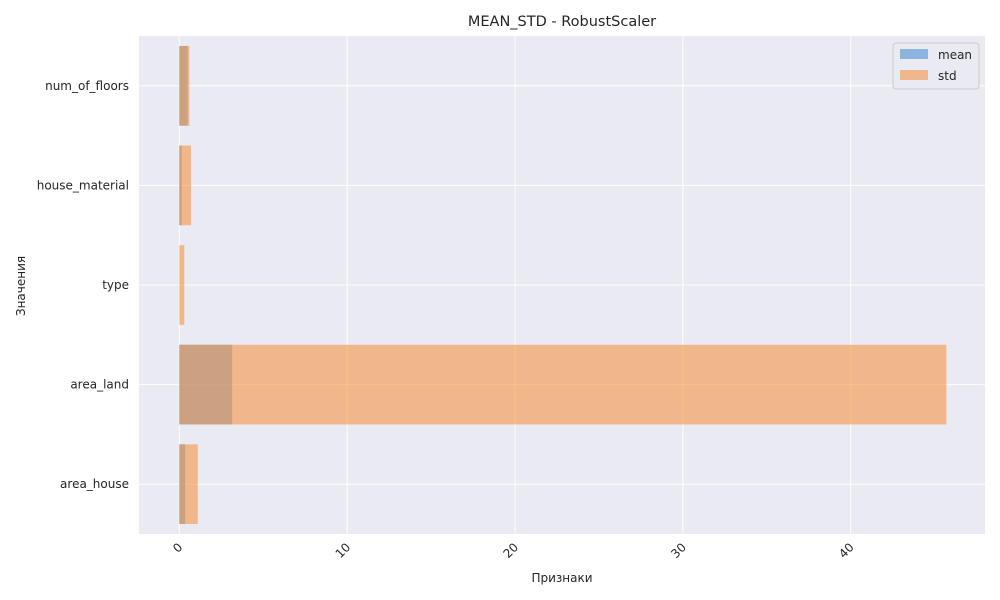 This screenshot has width=1000, height=600. What do you see at coordinates (914, 75) in the screenshot?
I see `legend-swatch-std` at bounding box center [914, 75].